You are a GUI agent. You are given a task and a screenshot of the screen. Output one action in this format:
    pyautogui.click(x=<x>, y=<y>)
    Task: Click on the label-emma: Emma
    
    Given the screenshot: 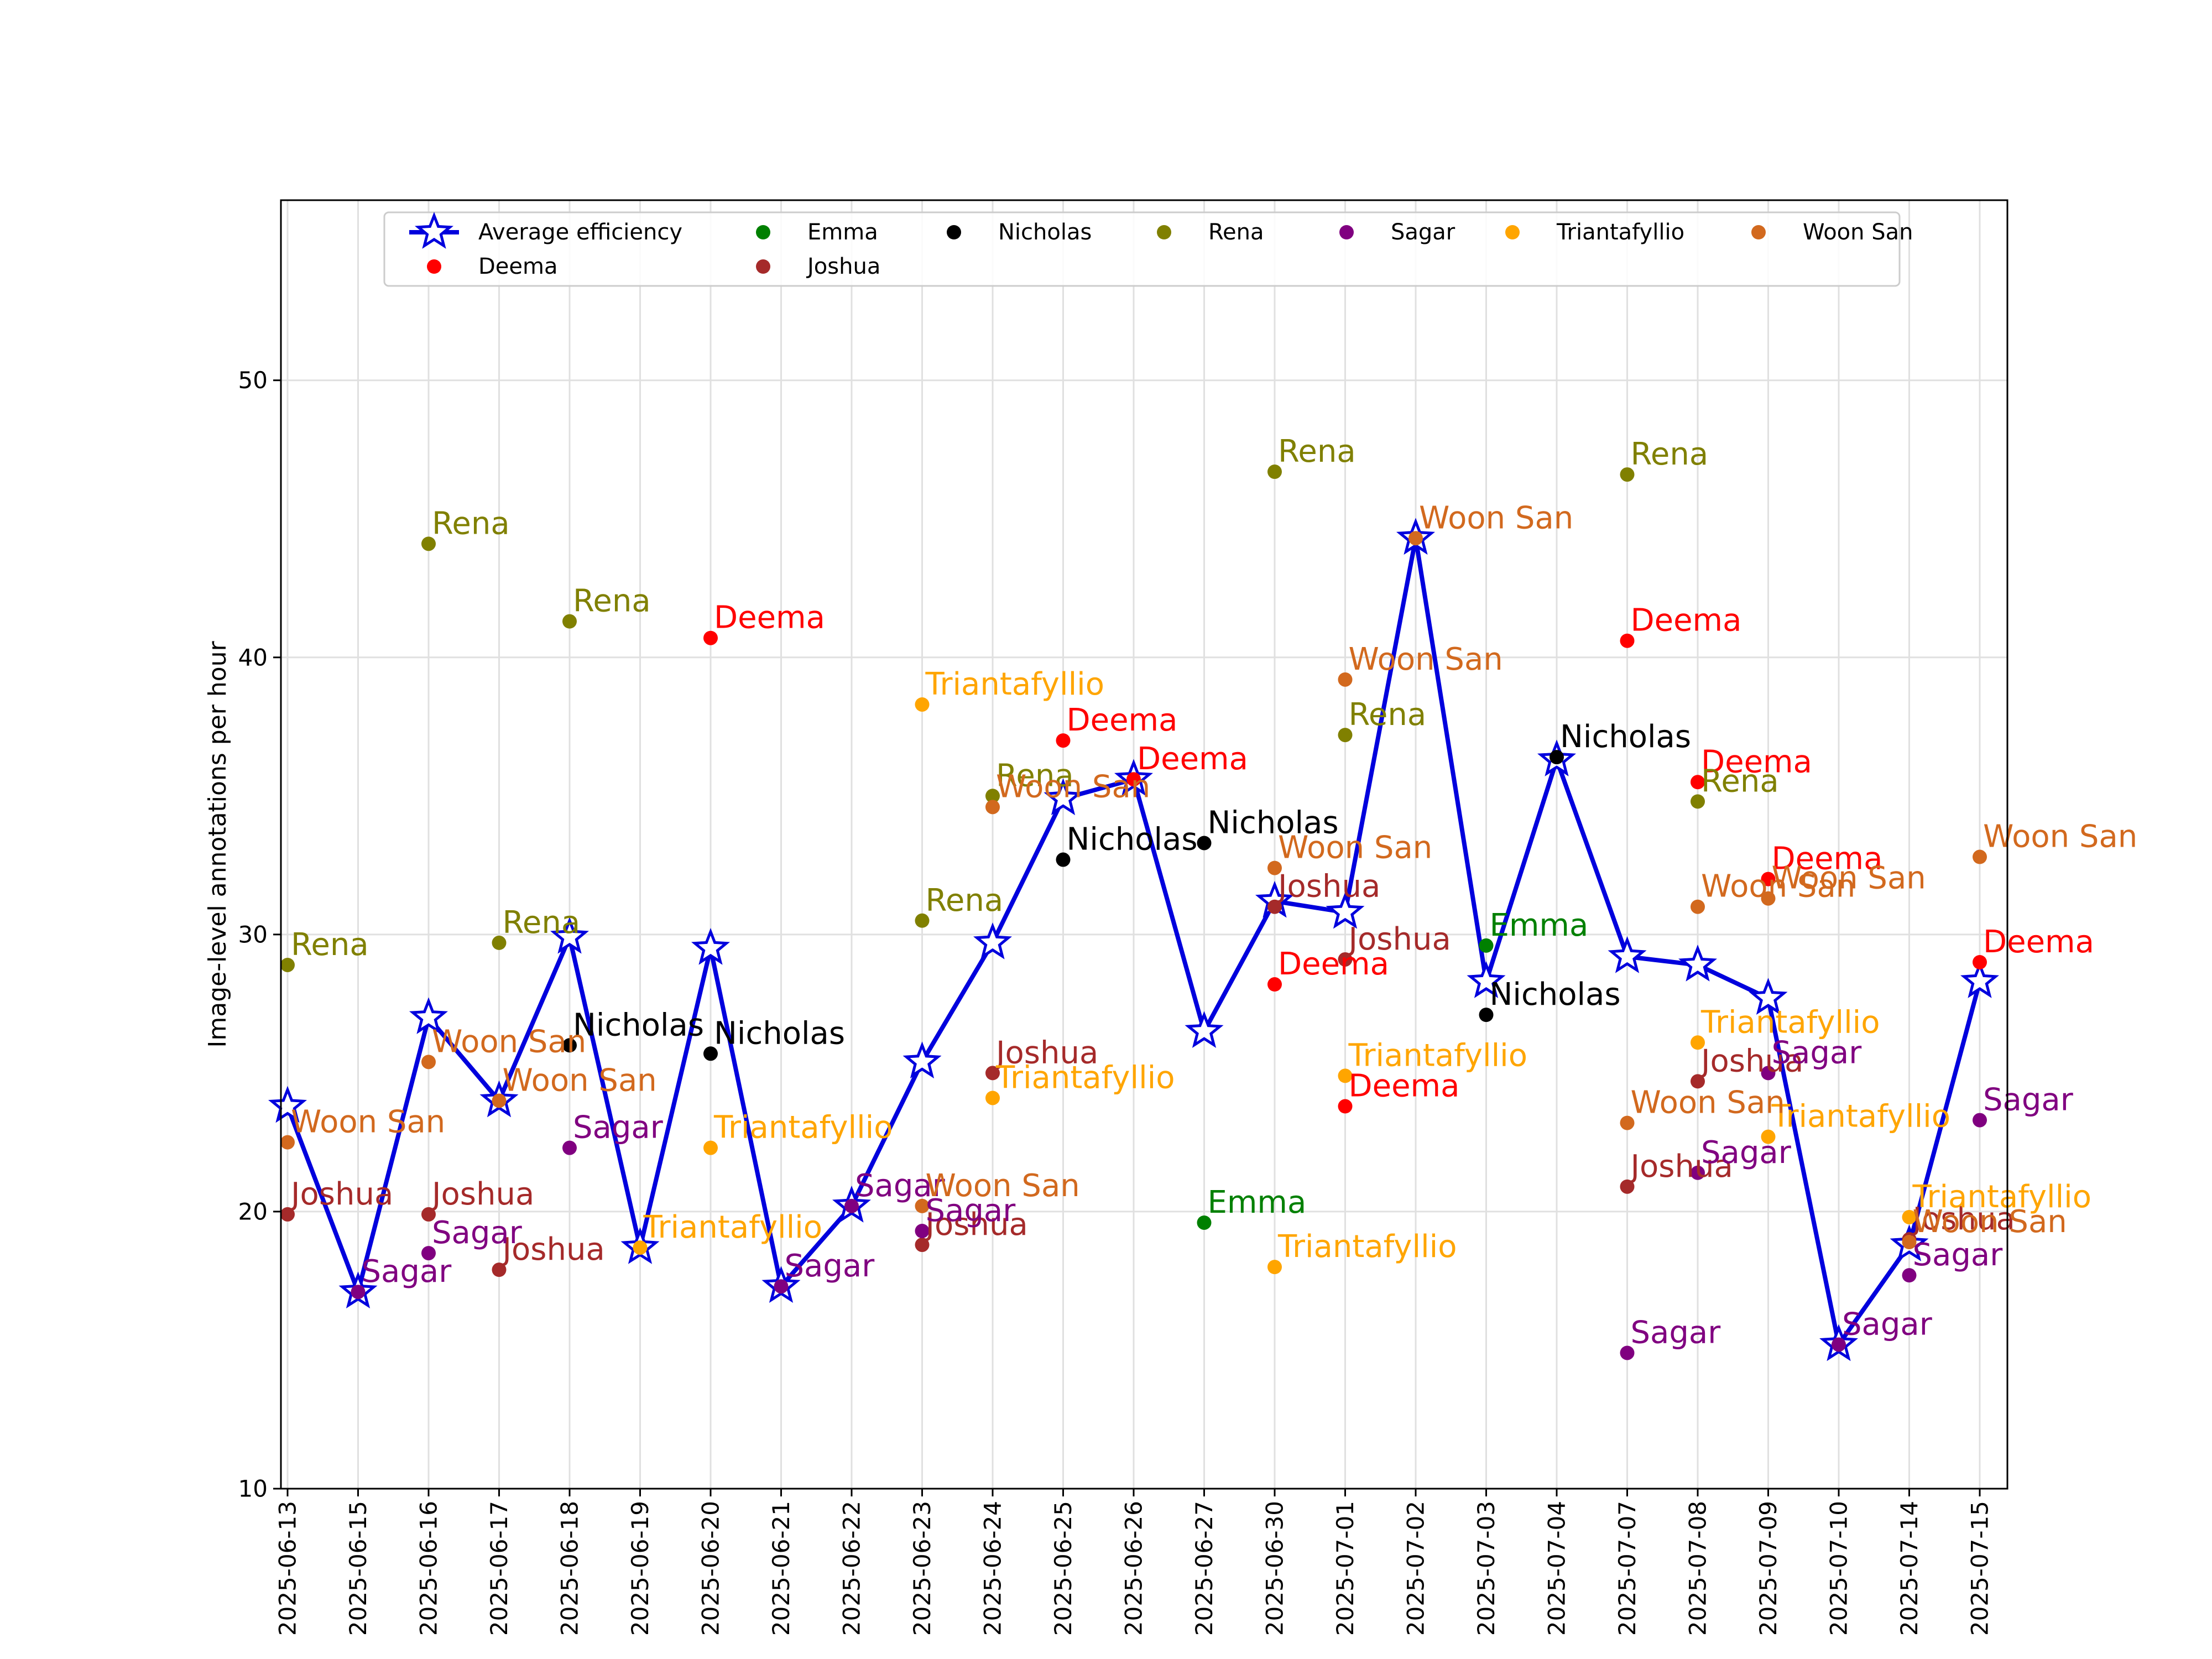 What is the action you would take?
    pyautogui.click(x=1540, y=925)
    